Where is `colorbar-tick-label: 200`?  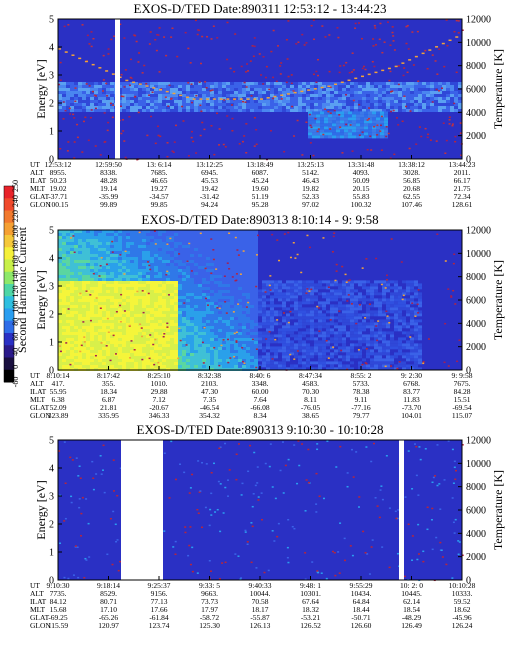
colorbar-tick-label: 200 is located at coordinates (15, 231).